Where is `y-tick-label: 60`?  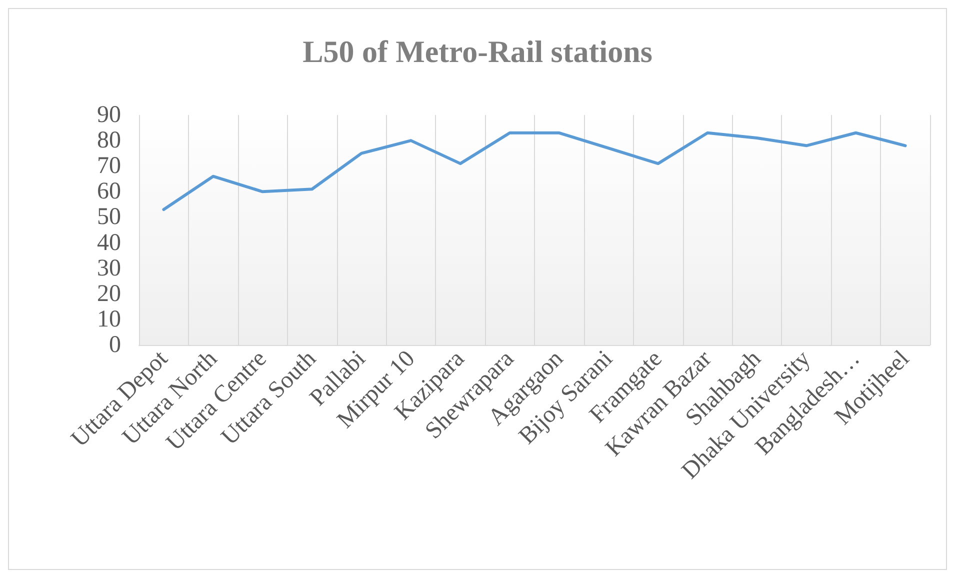
y-tick-label: 60 is located at coordinates (109, 191).